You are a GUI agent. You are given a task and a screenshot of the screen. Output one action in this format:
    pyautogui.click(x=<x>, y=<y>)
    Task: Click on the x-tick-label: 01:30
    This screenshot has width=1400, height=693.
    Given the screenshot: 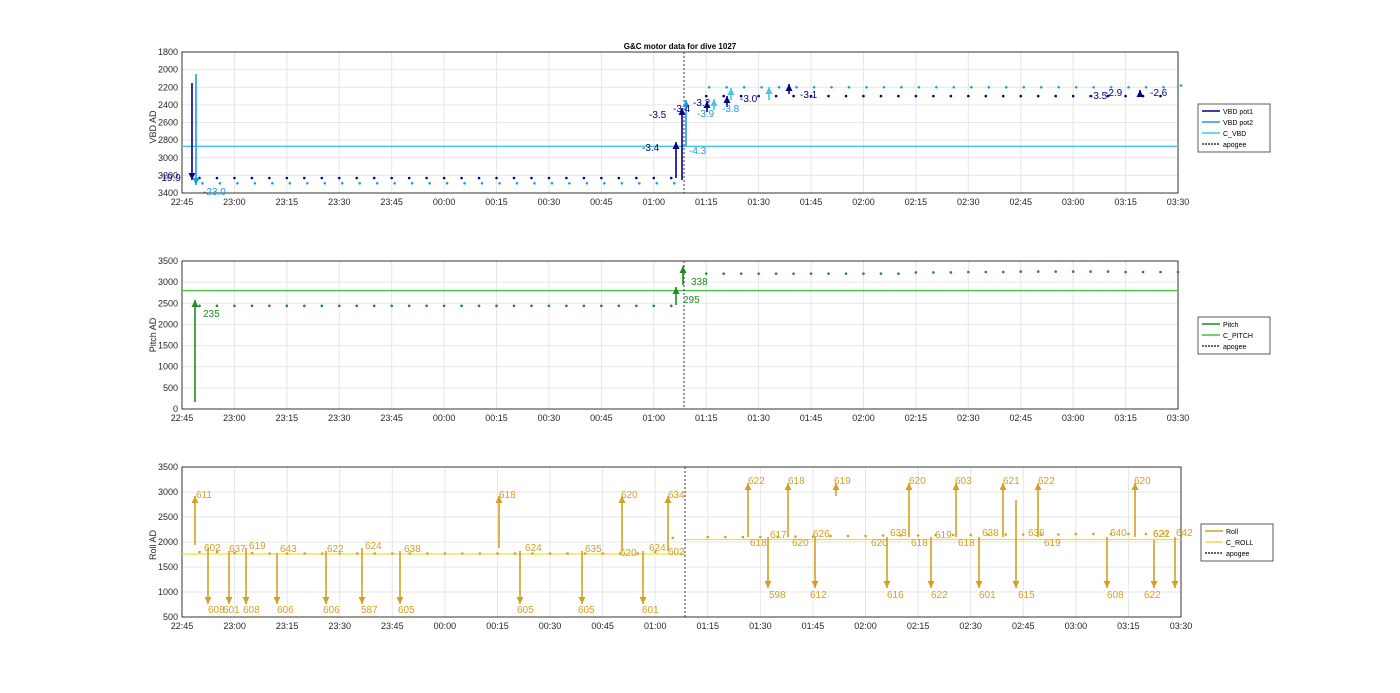 What is the action you would take?
    pyautogui.click(x=758, y=418)
    